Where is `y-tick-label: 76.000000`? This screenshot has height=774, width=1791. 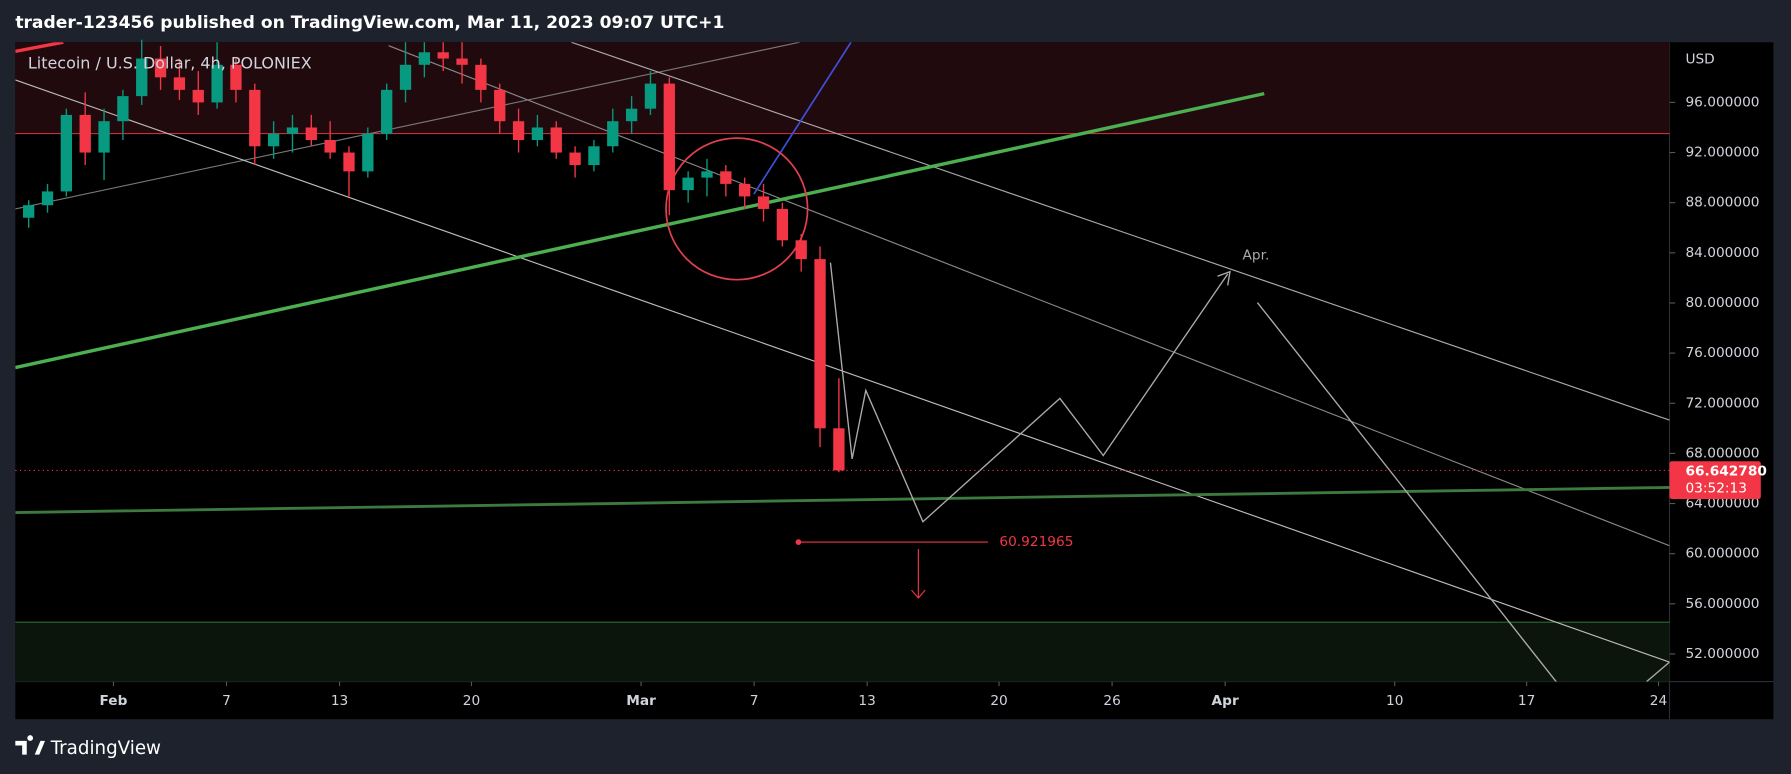 y-tick-label: 76.000000 is located at coordinates (1722, 353).